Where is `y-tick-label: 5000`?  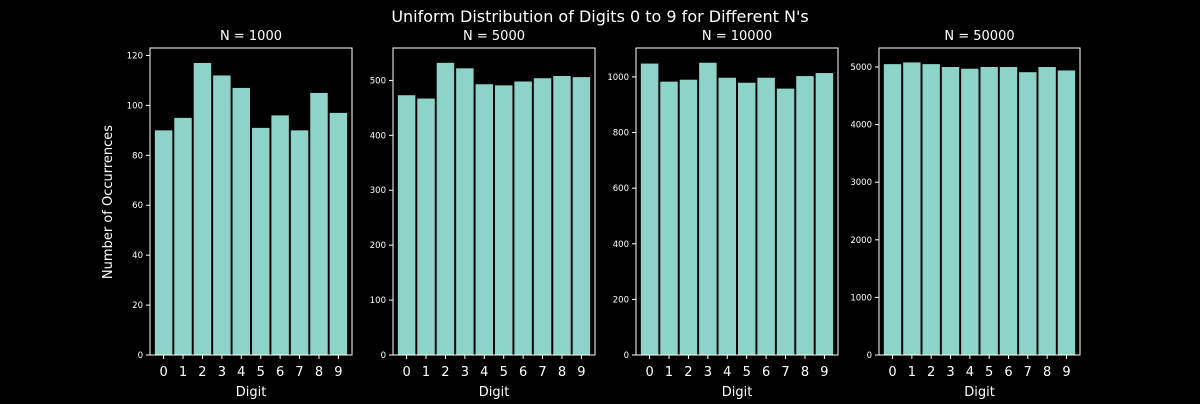
y-tick-label: 5000 is located at coordinates (861, 68).